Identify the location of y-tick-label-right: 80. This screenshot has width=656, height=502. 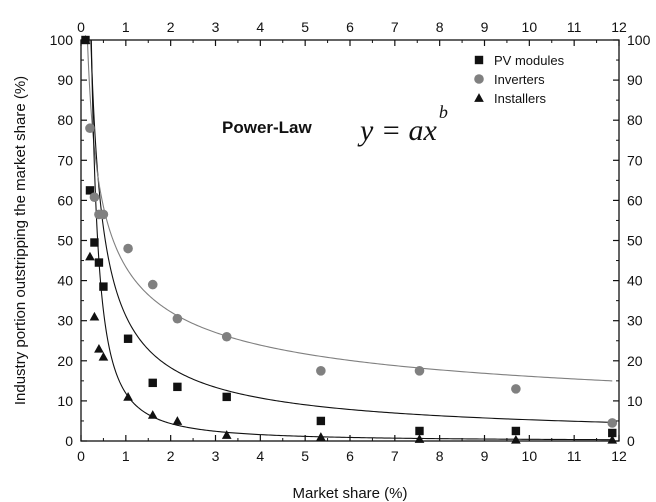
(635, 120).